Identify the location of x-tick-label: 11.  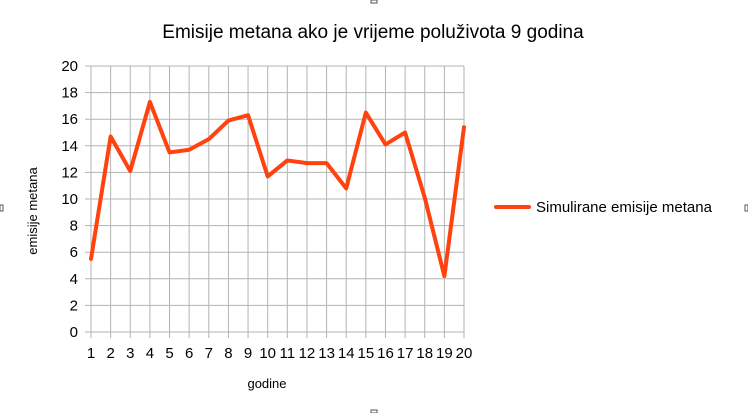
(288, 353).